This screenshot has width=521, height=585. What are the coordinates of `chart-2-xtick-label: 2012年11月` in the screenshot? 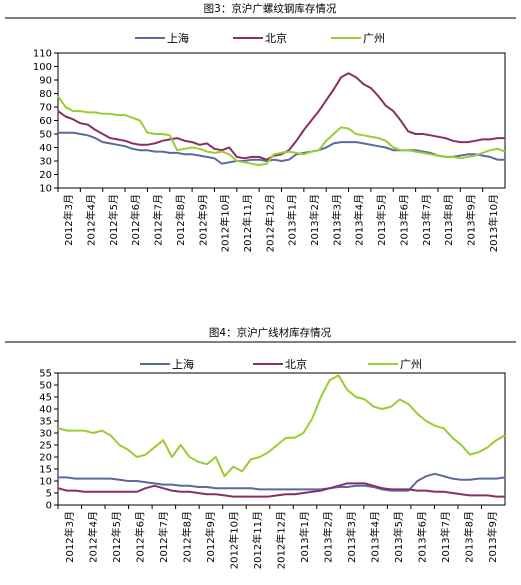 It's located at (257, 540).